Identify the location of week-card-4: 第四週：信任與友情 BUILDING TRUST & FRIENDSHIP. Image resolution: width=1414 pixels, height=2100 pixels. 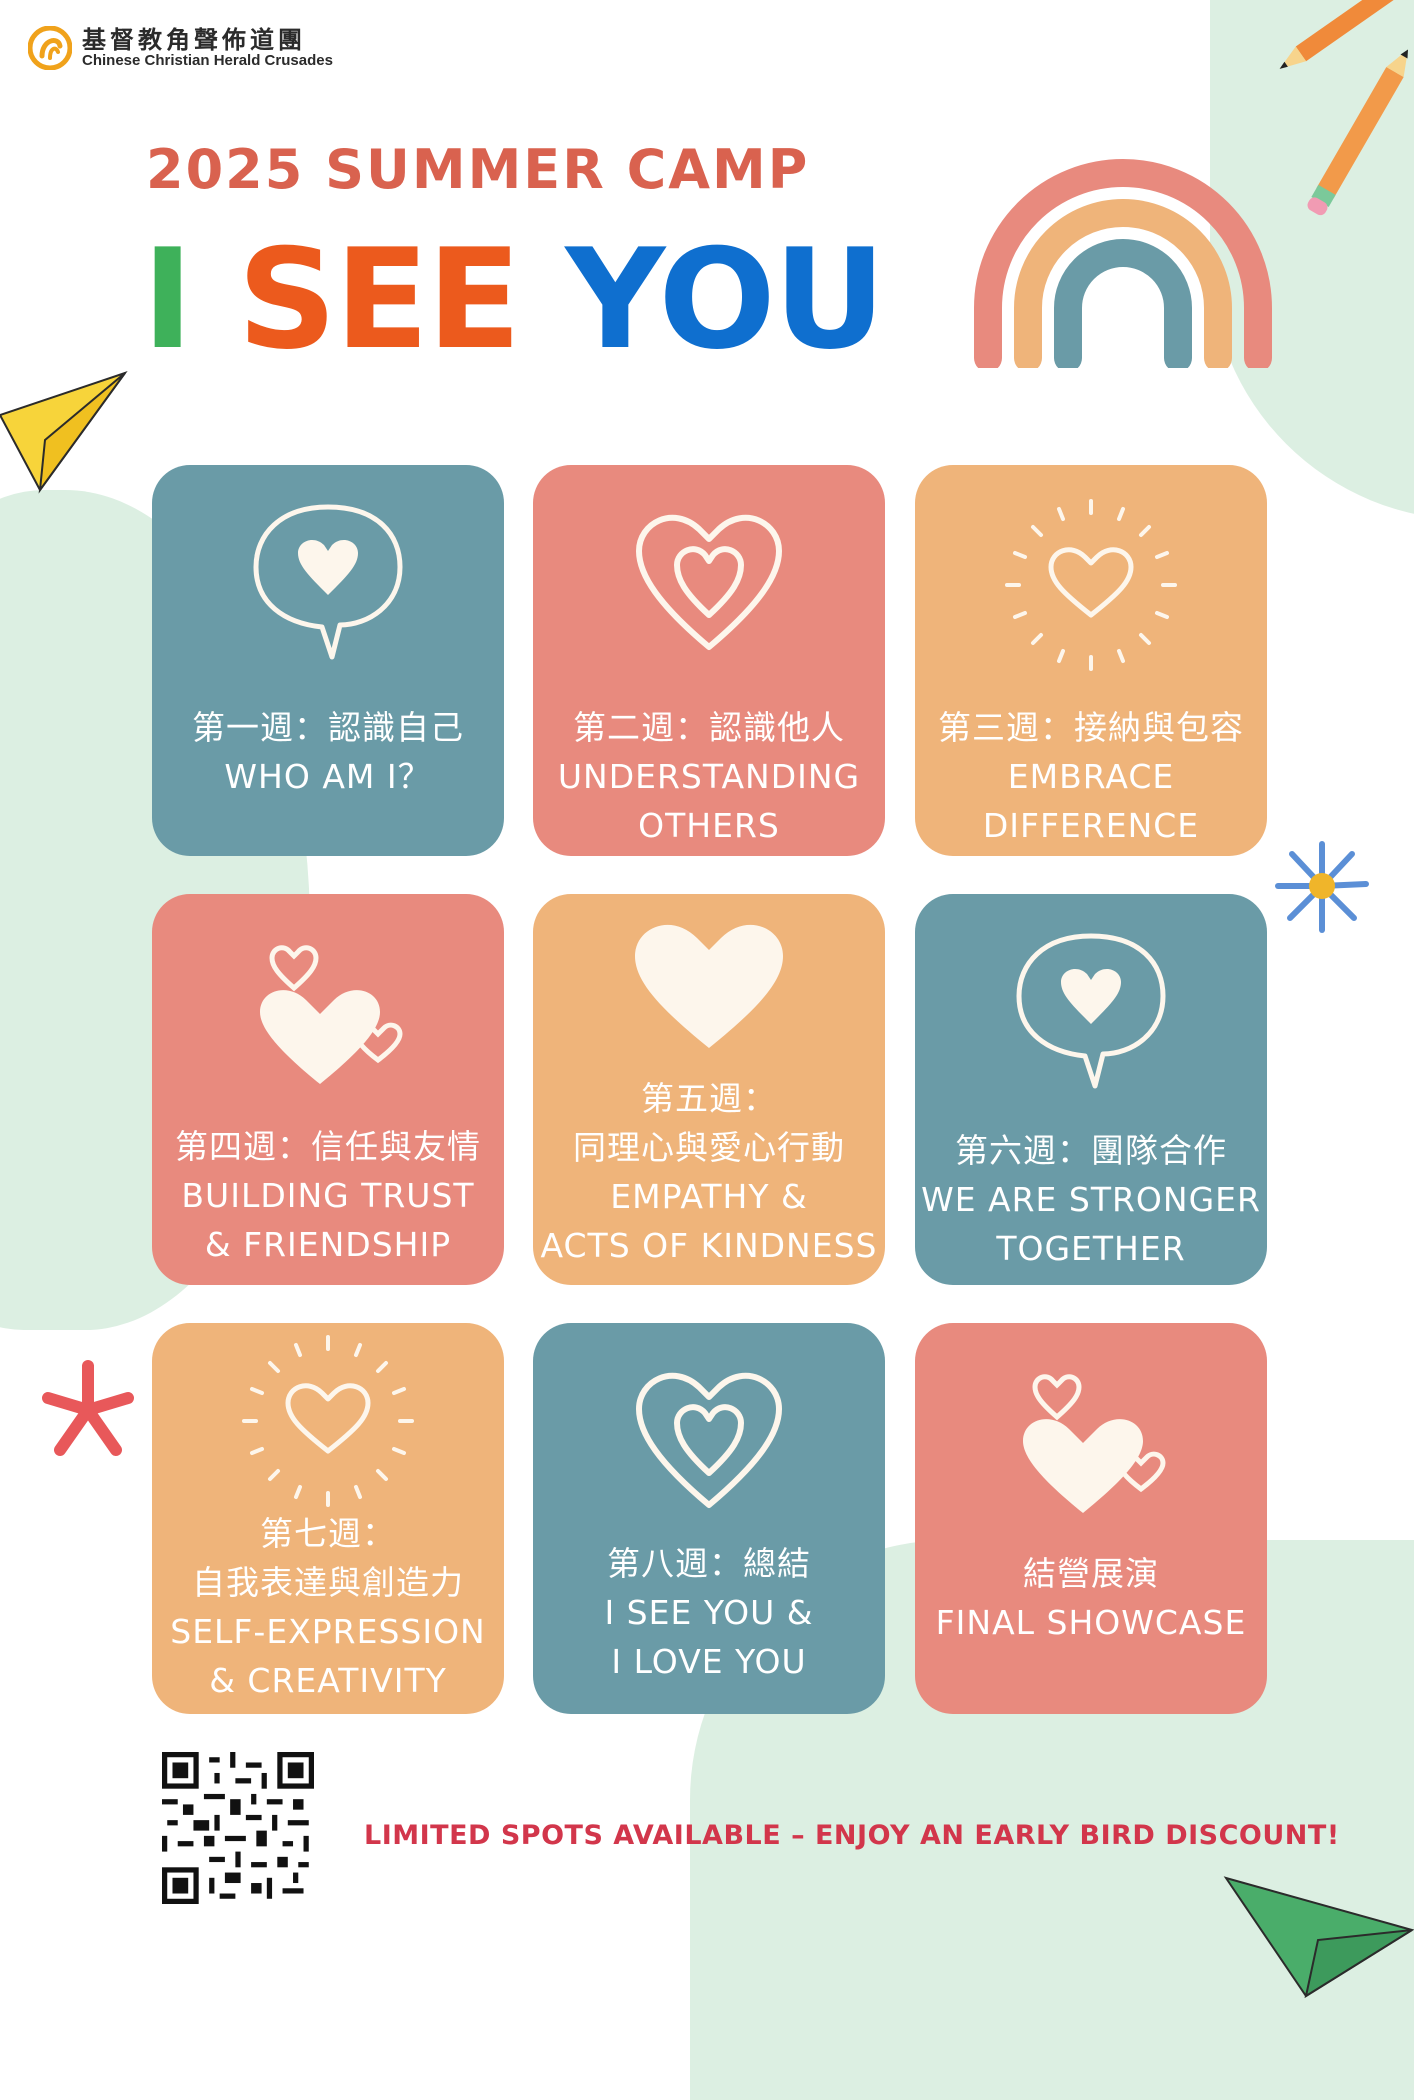
(328, 1089).